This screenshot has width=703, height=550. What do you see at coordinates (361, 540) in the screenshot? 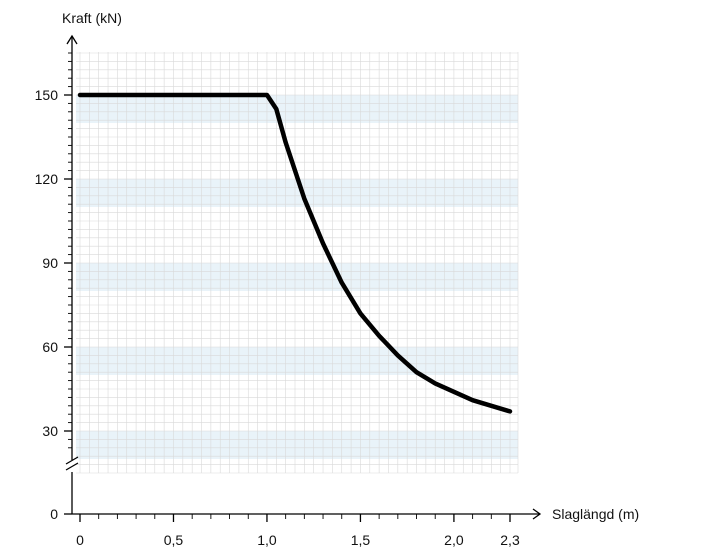
I see `x-tick-label: 1,5` at bounding box center [361, 540].